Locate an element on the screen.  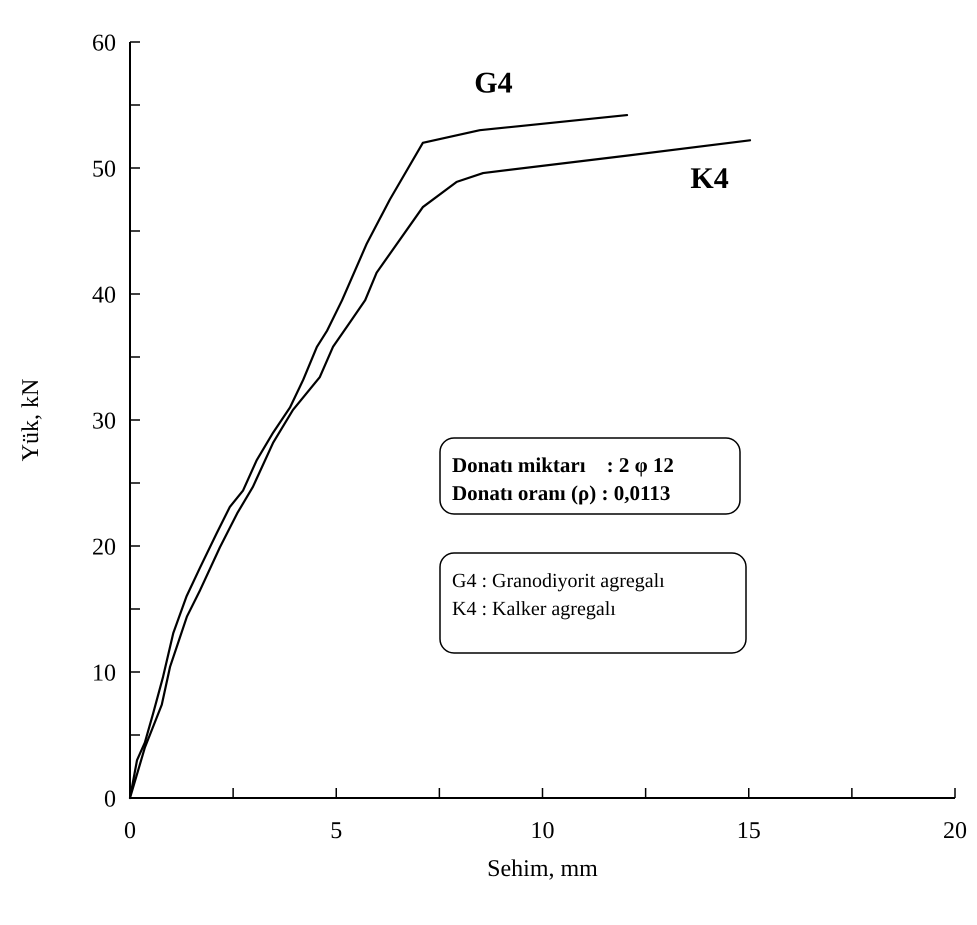
y-tick-label: 10 is located at coordinates (104, 673).